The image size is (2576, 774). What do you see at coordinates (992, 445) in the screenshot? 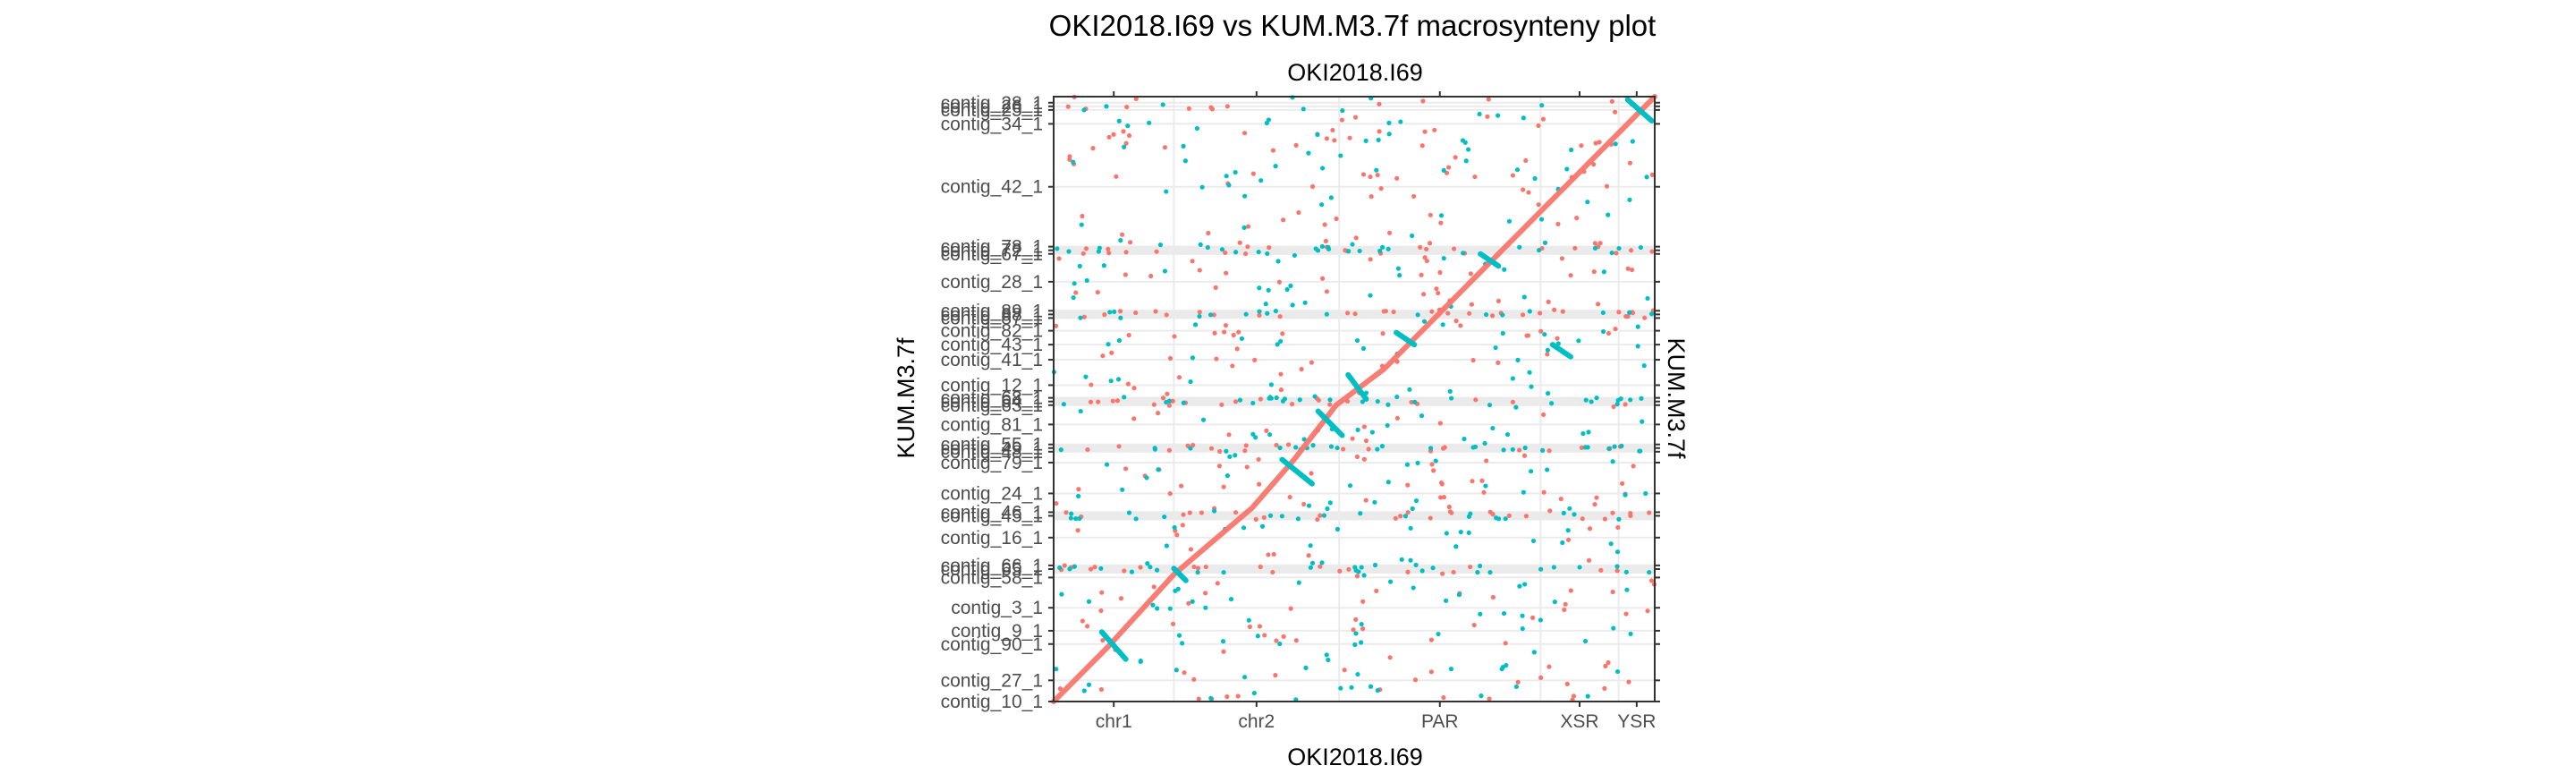
I see `y-tick-label: contig_55_1` at bounding box center [992, 445].